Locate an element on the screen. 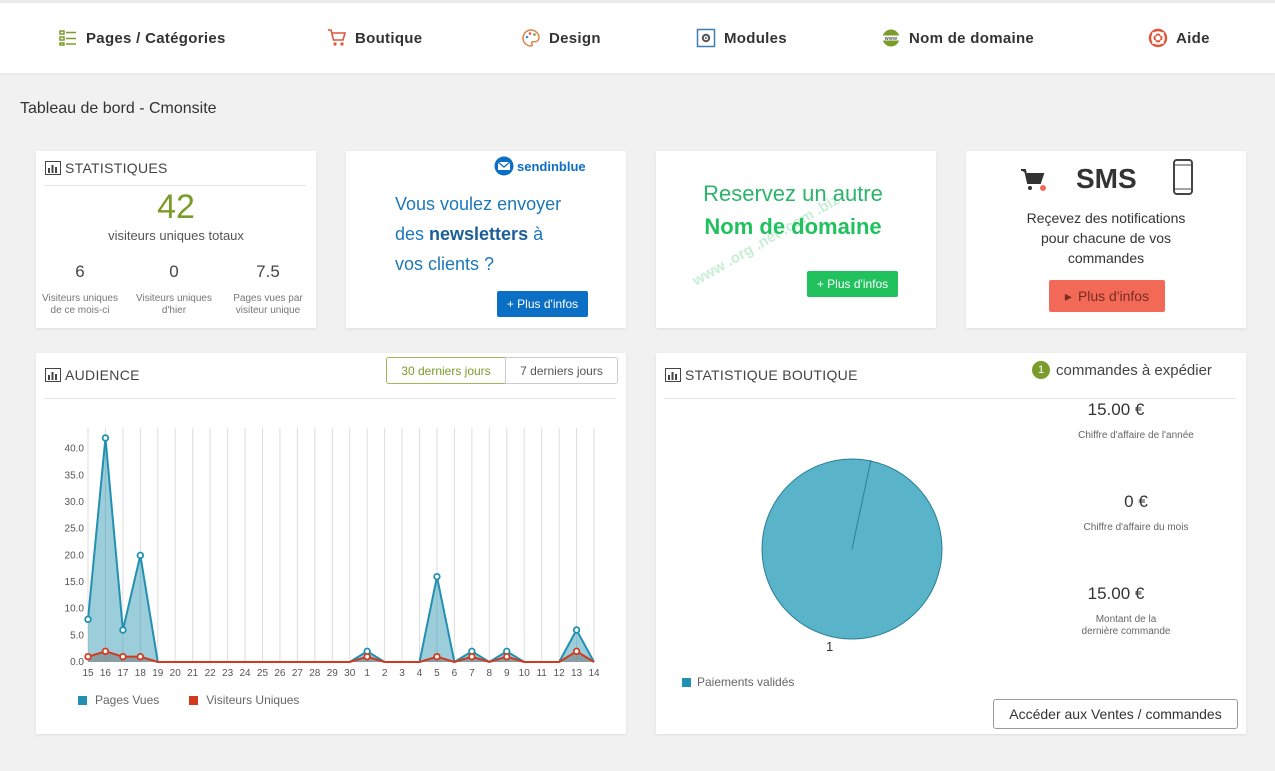  stat-pages-label: Pages vues par visiteur unique is located at coordinates (268, 304).